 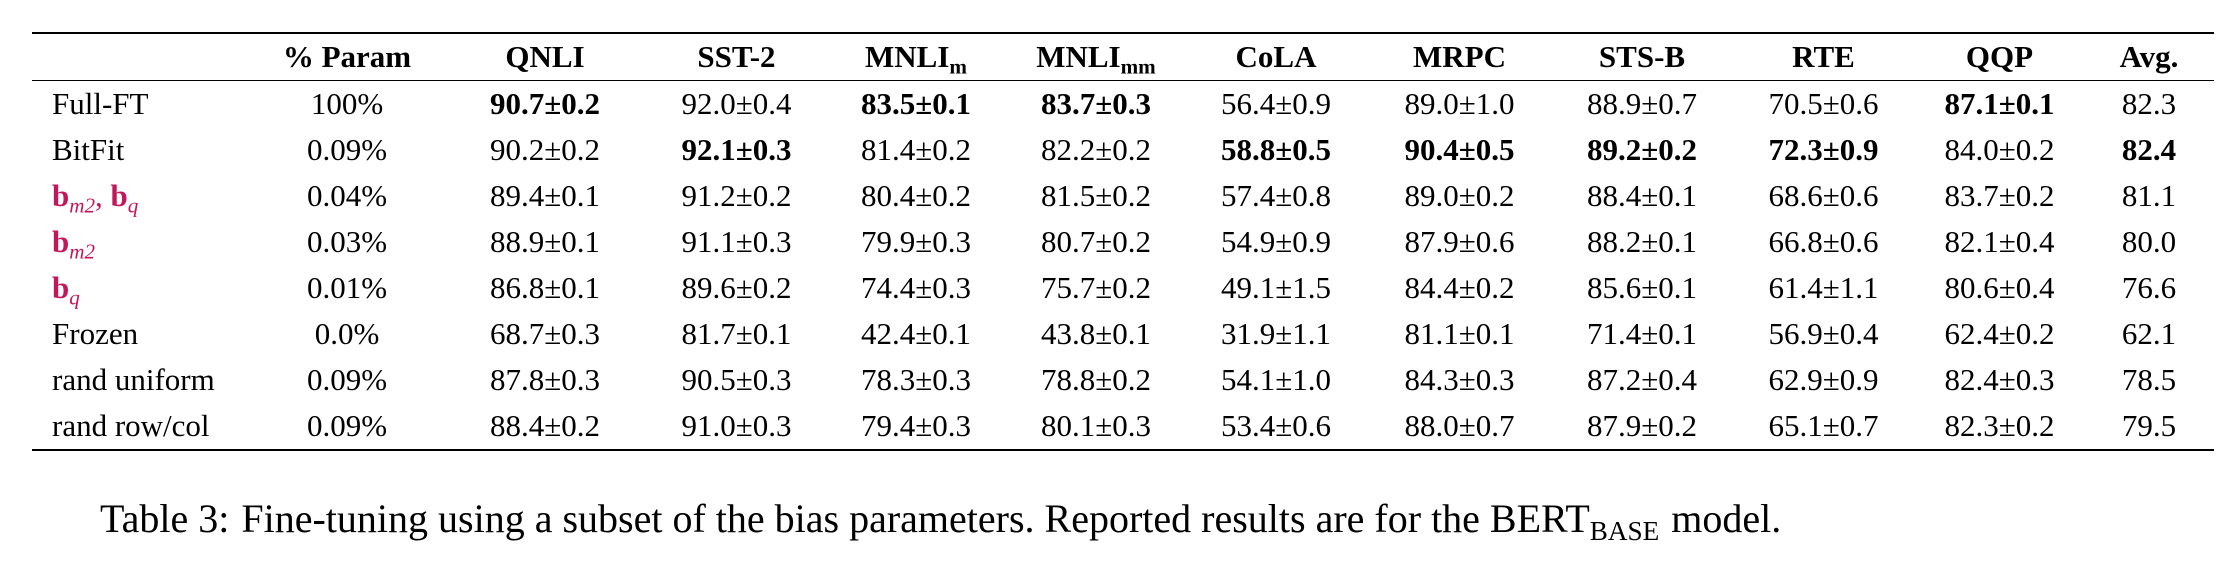 What do you see at coordinates (1999, 149) in the screenshot?
I see `cell: 84.0±0.2` at bounding box center [1999, 149].